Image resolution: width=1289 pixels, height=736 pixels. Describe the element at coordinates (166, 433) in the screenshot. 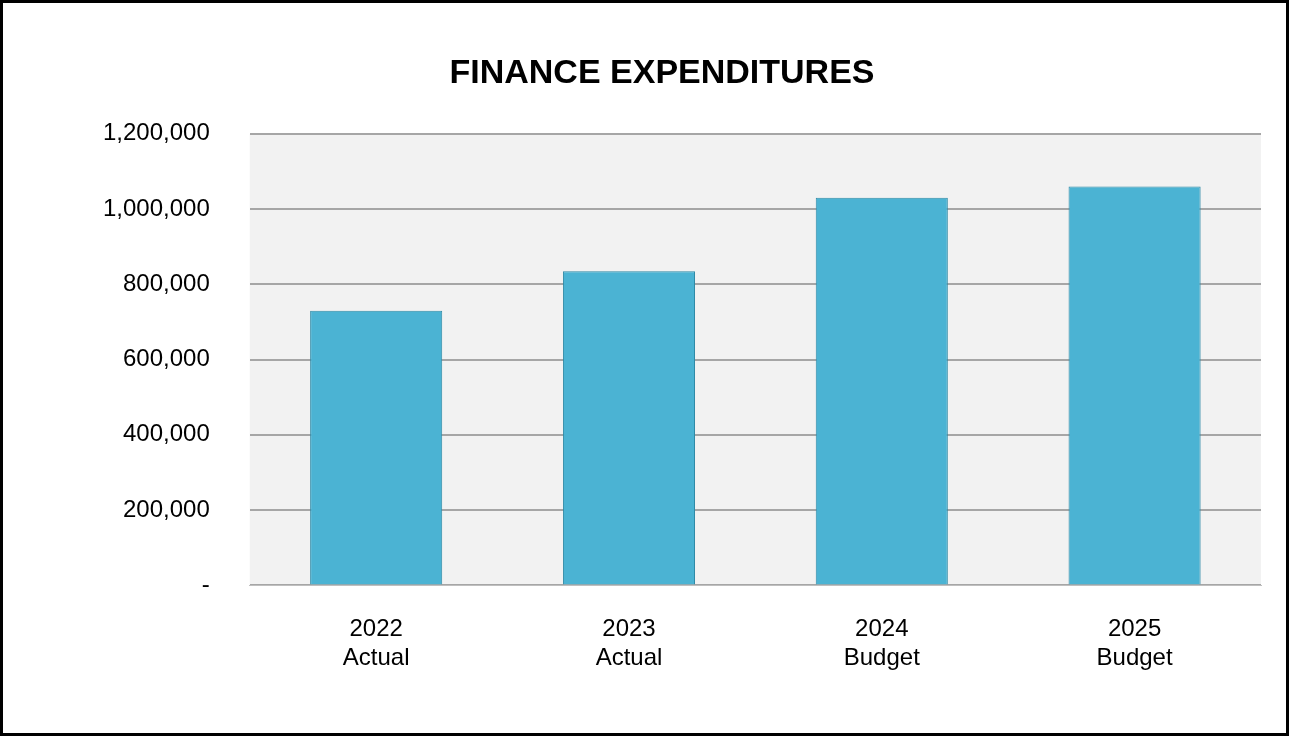

I see `y-tick-label: 400,000` at that location.